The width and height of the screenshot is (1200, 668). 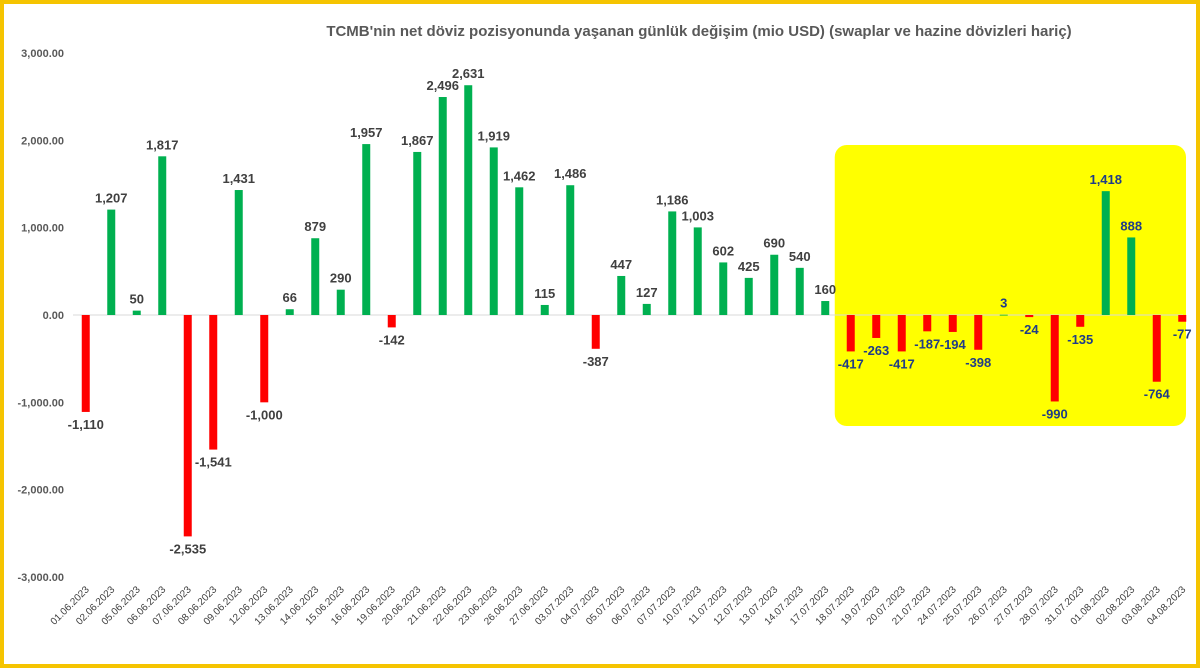 What do you see at coordinates (570, 173) in the screenshot?
I see `data-label: 1,486` at bounding box center [570, 173].